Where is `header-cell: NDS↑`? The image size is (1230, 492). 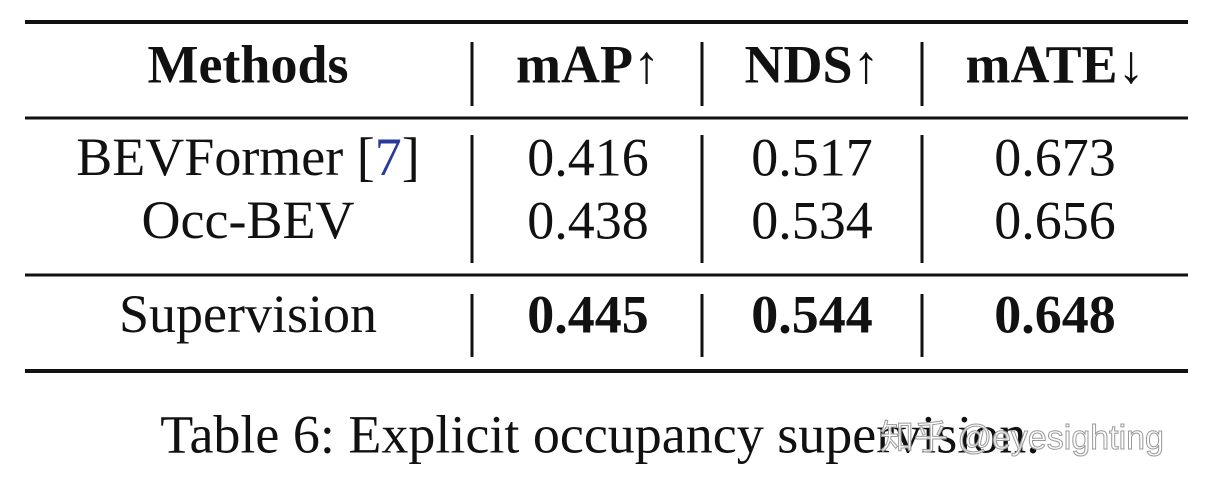
header-cell: NDS↑ is located at coordinates (811, 64).